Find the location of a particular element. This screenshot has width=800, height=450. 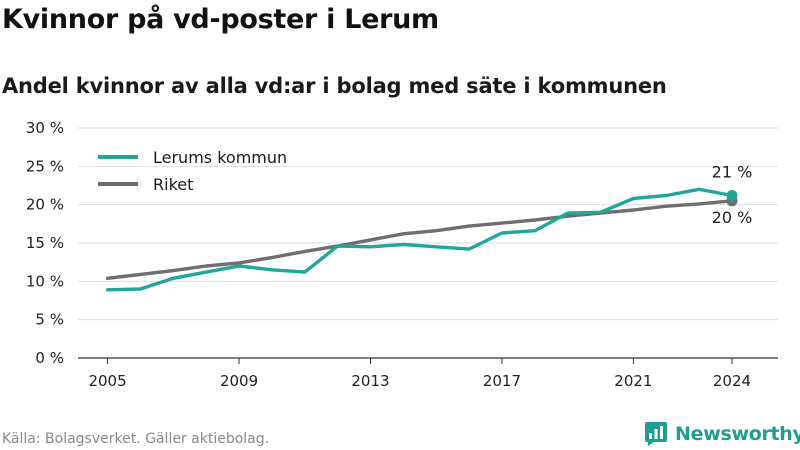

x-tick-label: 2009 is located at coordinates (239, 381).